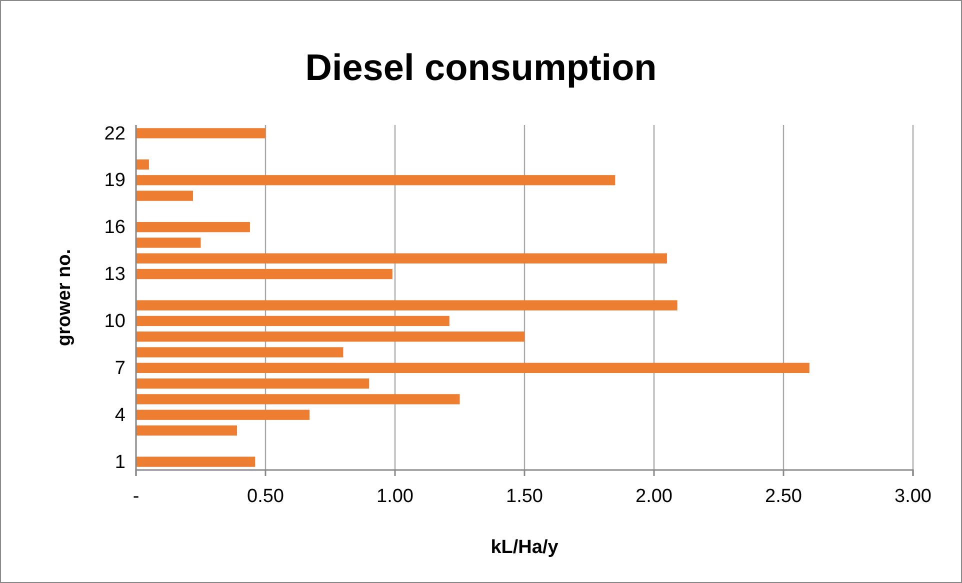  What do you see at coordinates (136, 496) in the screenshot?
I see `x-tick-label: -` at bounding box center [136, 496].